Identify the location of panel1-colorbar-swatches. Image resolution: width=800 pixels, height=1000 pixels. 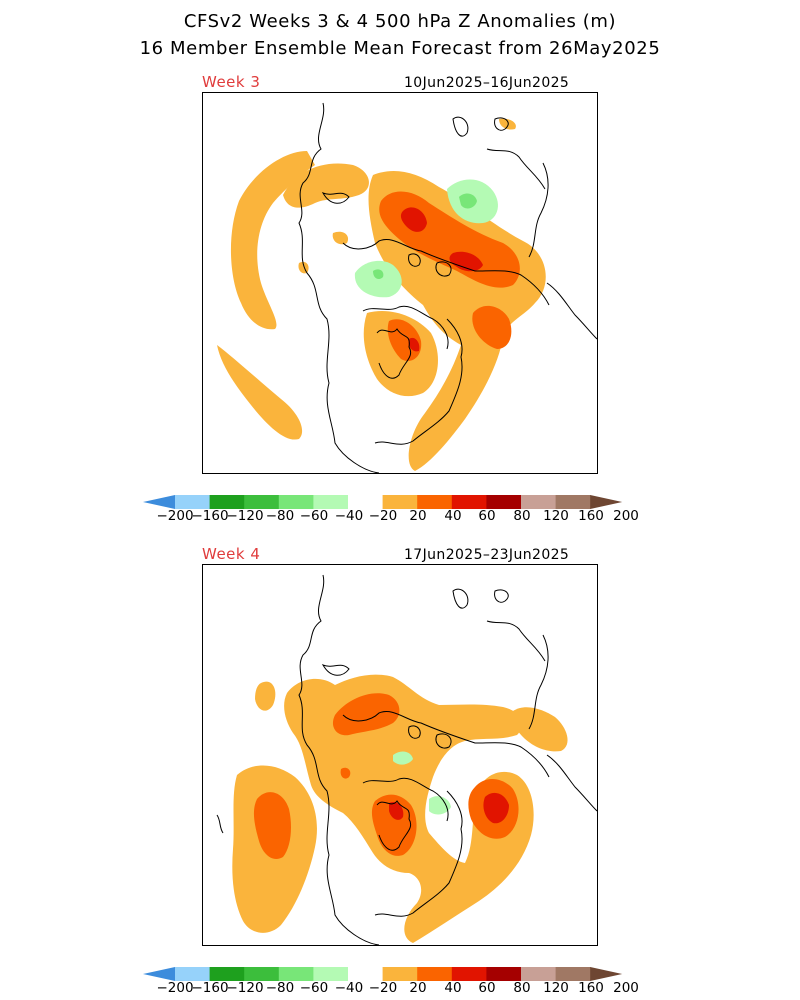
(383, 502).